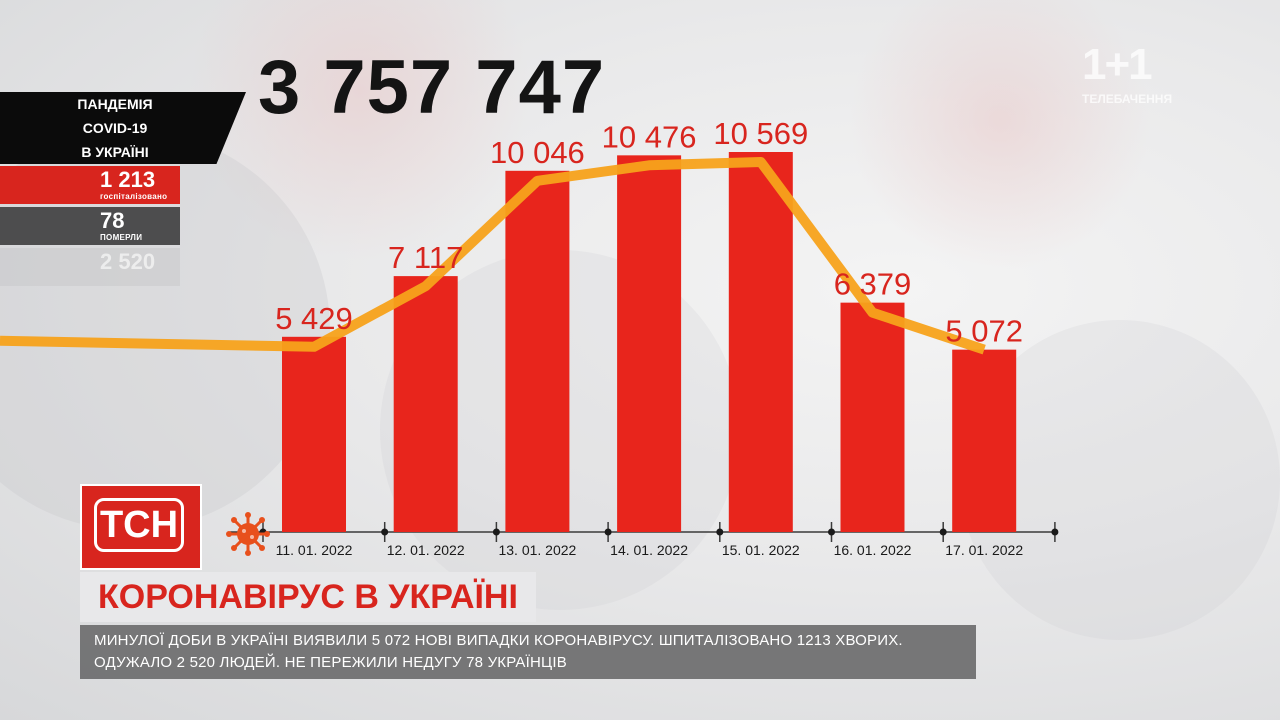 This screenshot has height=720, width=1280. I want to click on total-cases: 3 757 747, so click(432, 87).